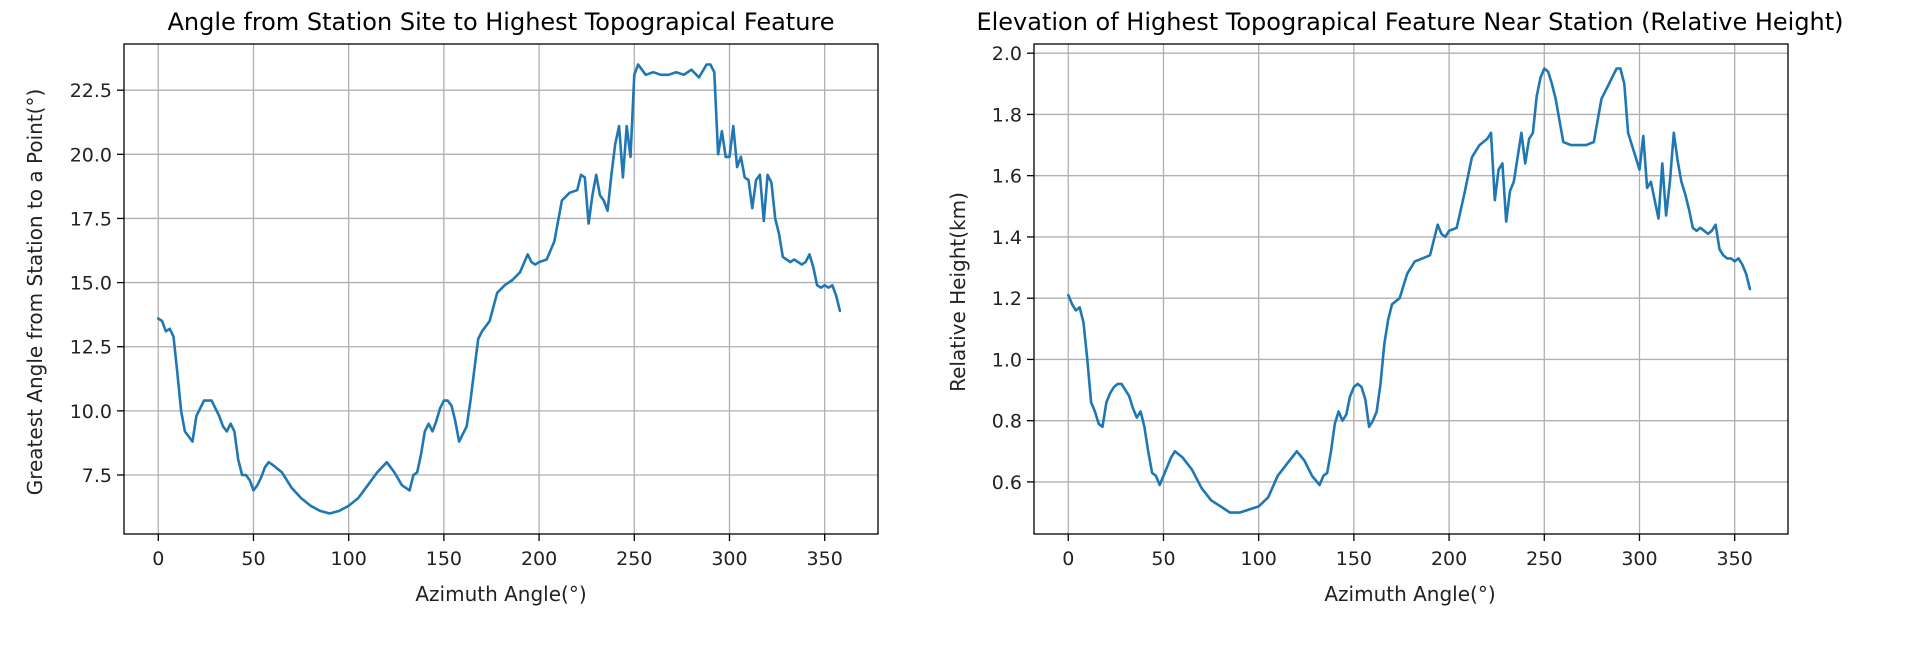  Describe the element at coordinates (91, 91) in the screenshot. I see `y-tick-label: 22.5` at that location.